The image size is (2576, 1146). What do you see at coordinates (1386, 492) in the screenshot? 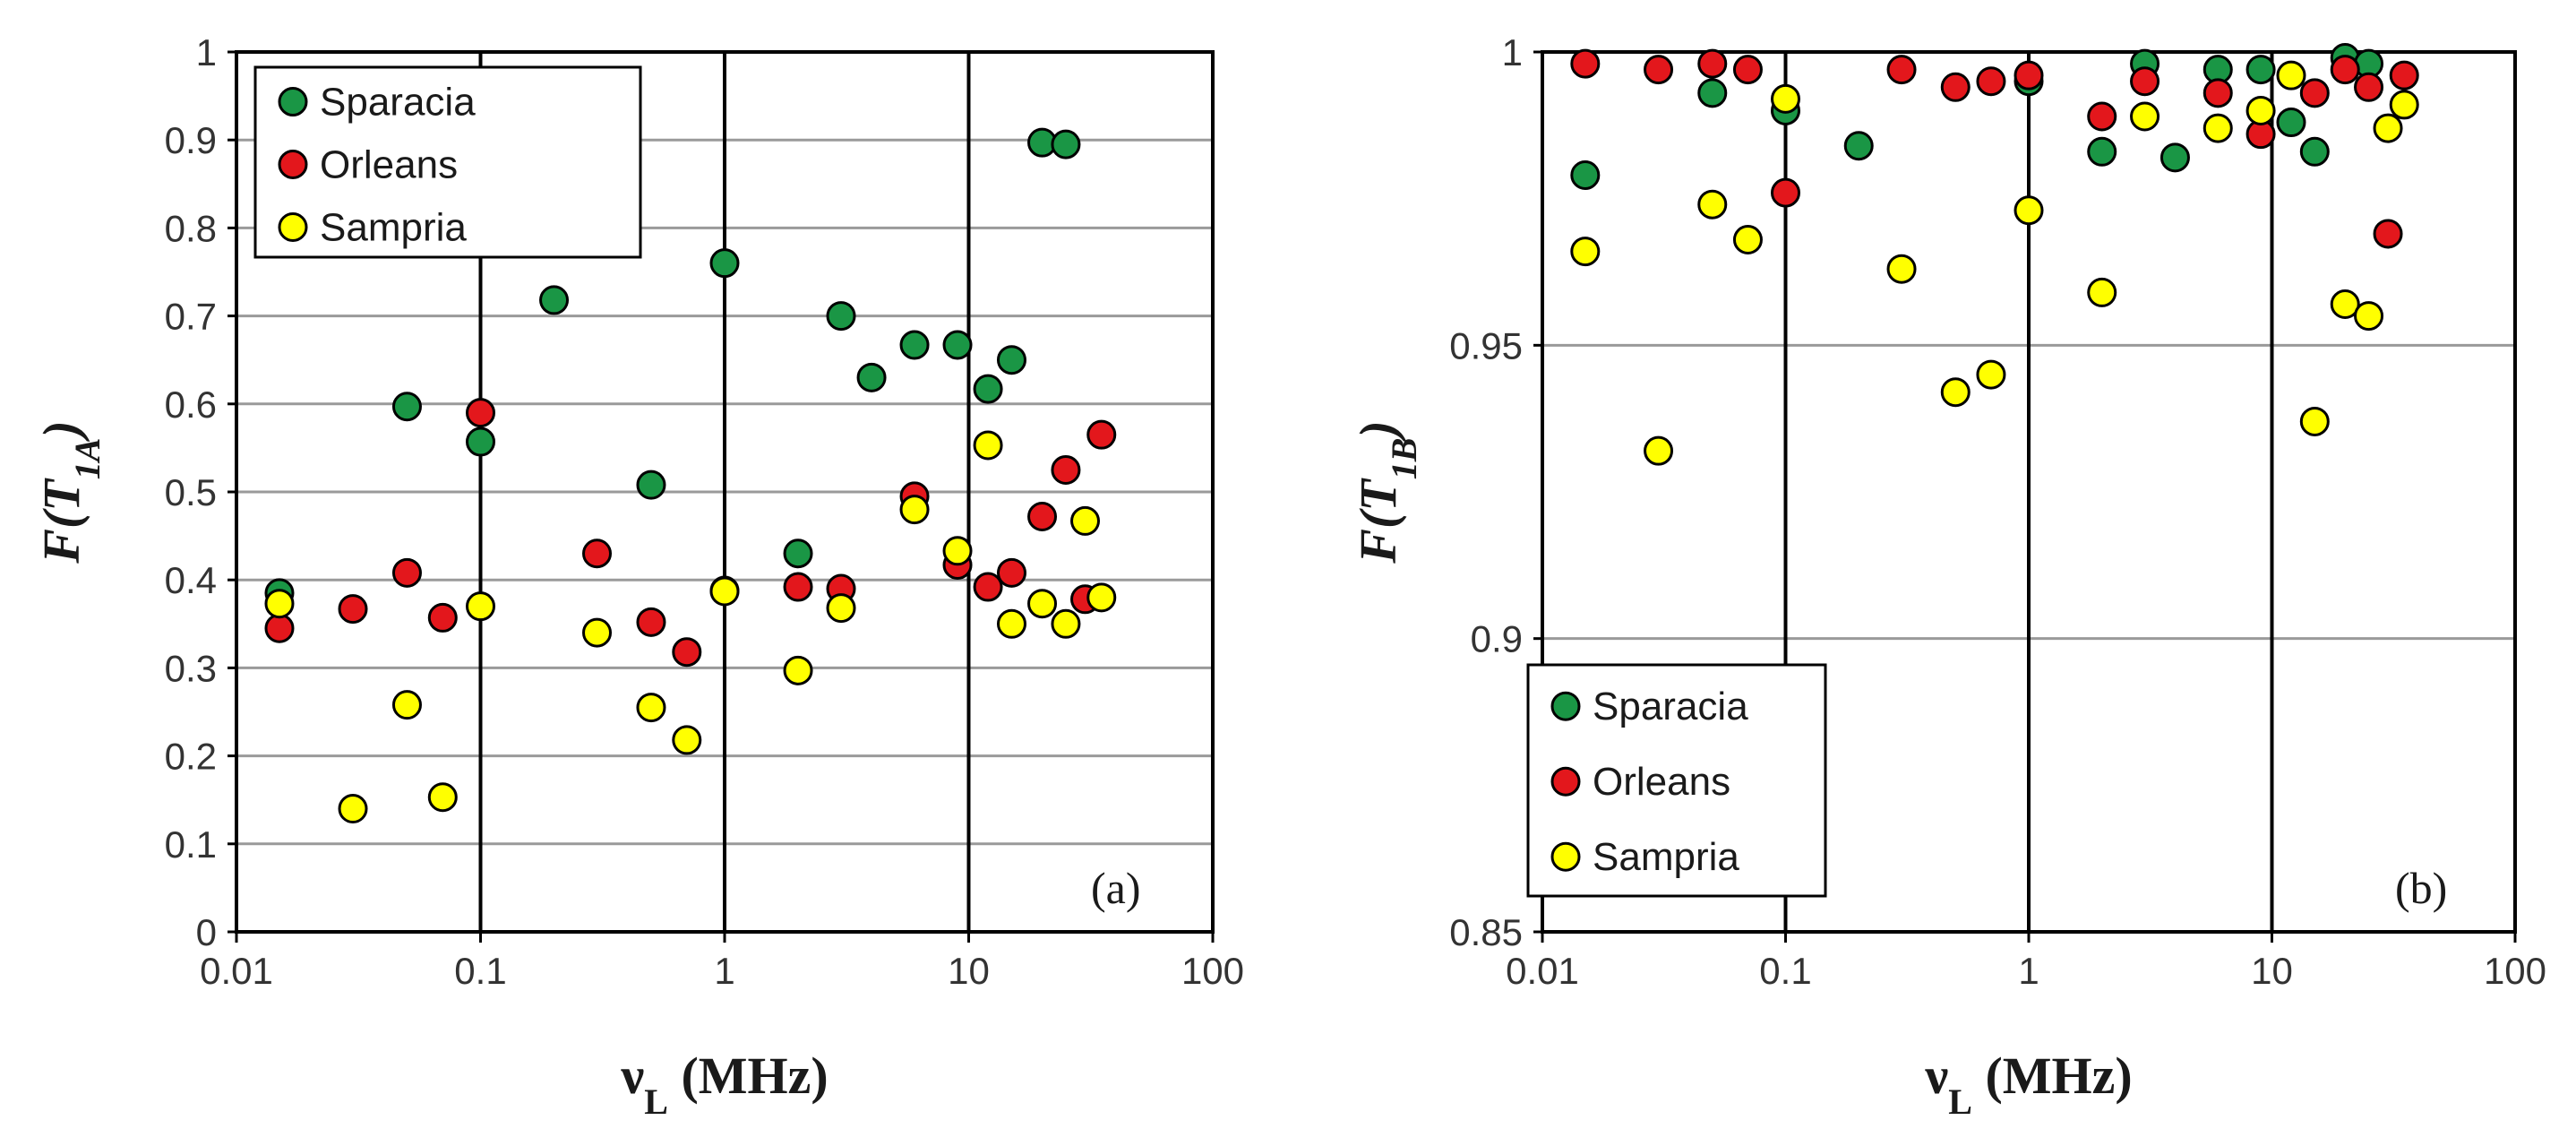
I see `y-axis-label: F(T1B)` at bounding box center [1386, 492].